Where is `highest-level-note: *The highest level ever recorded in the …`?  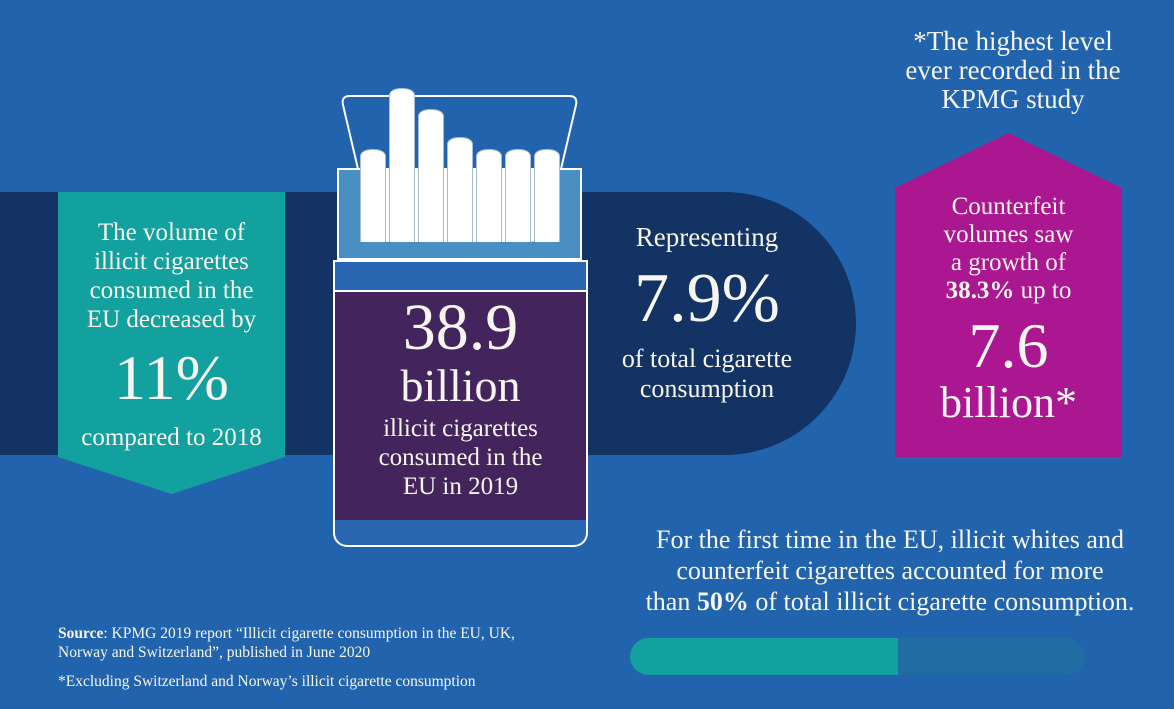
highest-level-note: *The highest level ever recorded in the … is located at coordinates (1013, 70).